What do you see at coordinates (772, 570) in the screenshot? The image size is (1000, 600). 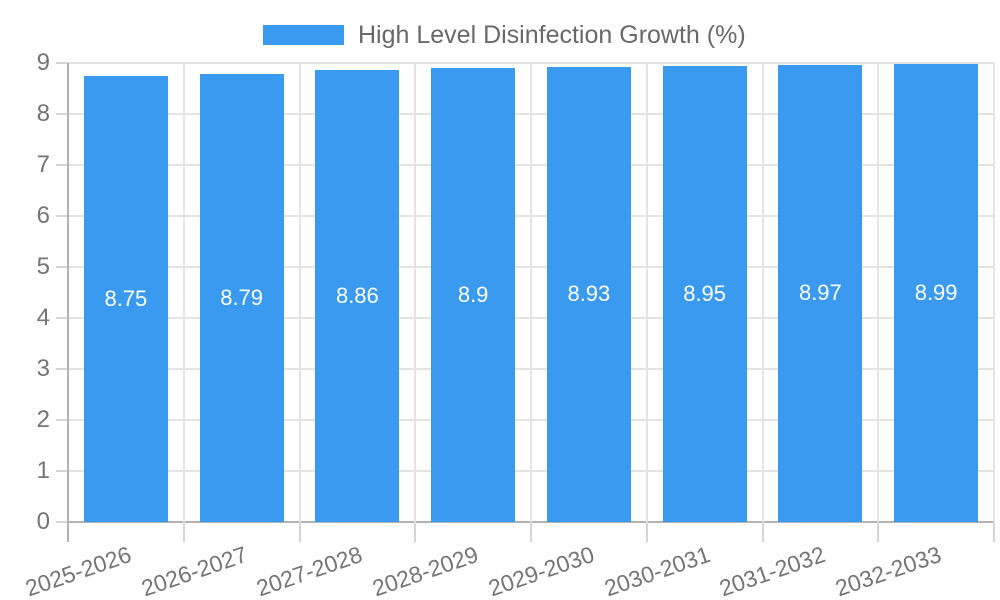 I see `x-axis-tick-label: 2031-2032` at bounding box center [772, 570].